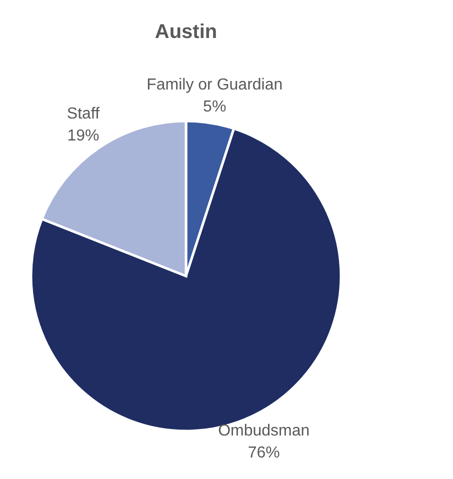  What do you see at coordinates (83, 114) in the screenshot?
I see `slice-label: Staff` at bounding box center [83, 114].